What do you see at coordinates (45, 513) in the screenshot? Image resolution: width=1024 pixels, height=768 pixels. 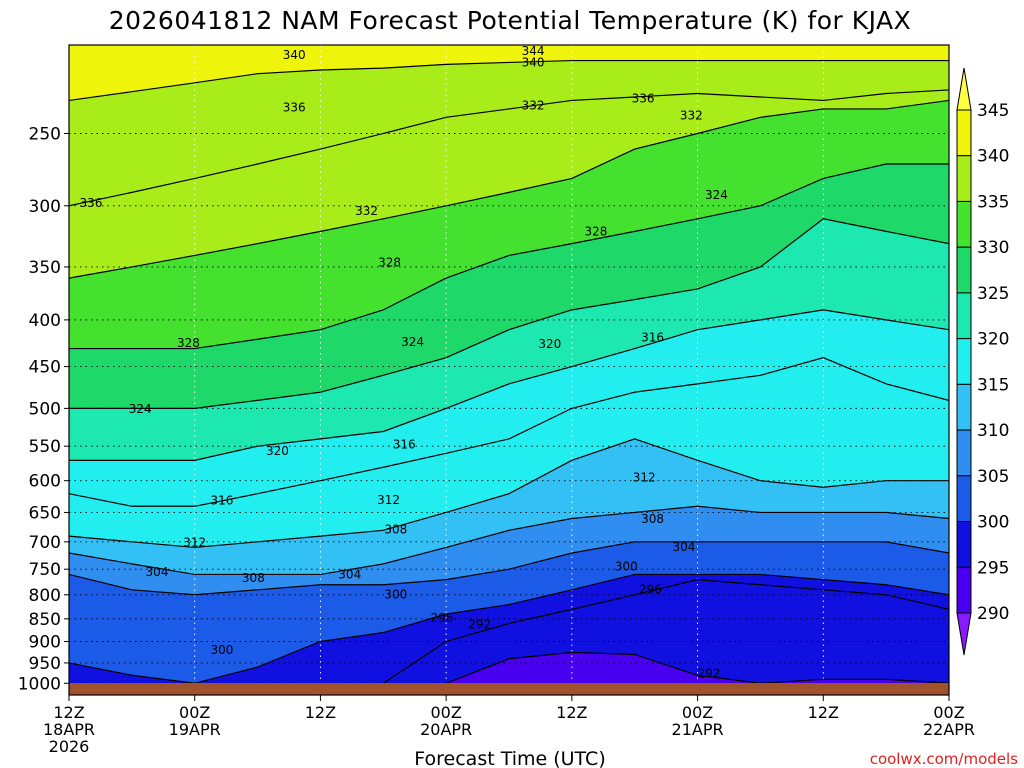 I see `y-tick-label: 650` at bounding box center [45, 513].